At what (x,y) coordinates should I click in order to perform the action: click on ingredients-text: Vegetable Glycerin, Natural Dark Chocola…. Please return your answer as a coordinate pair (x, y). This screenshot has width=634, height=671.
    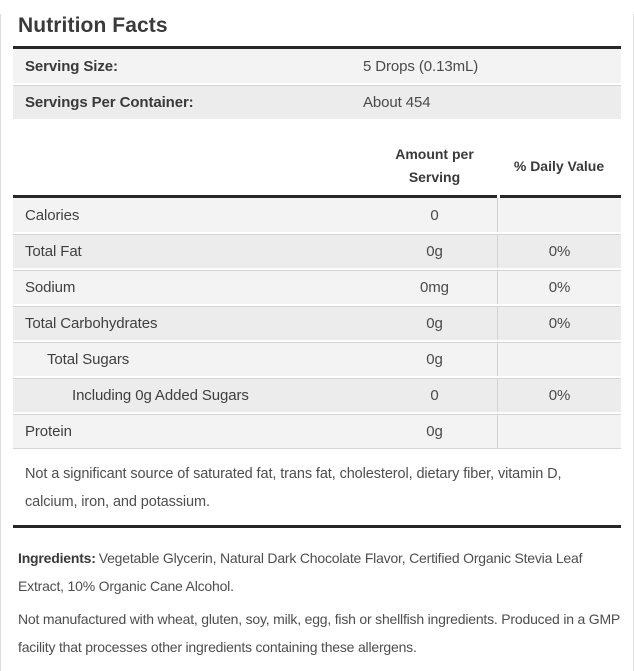
    Looking at the image, I should click on (300, 572).